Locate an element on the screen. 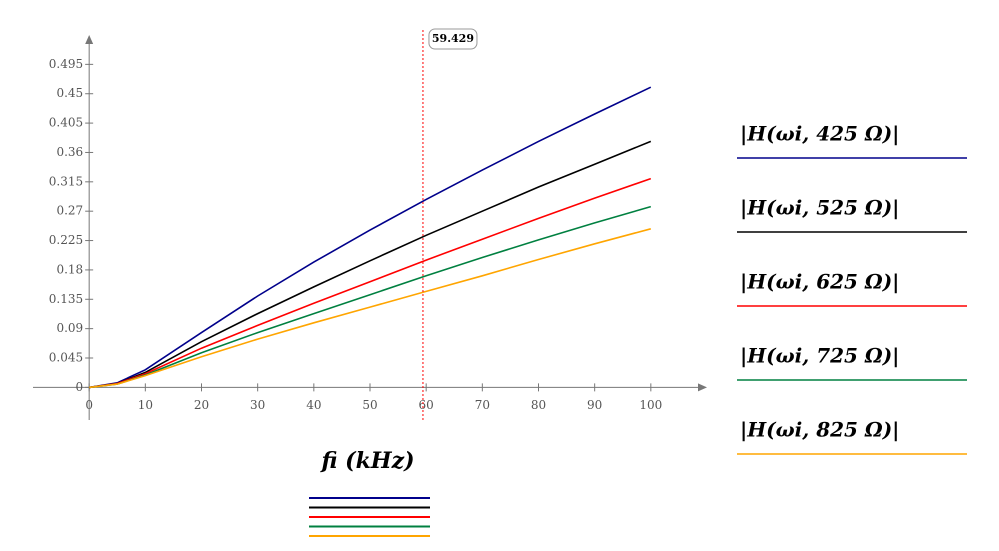 This screenshot has height=551, width=999. y-tick-label: 0.045 is located at coordinates (66, 358).